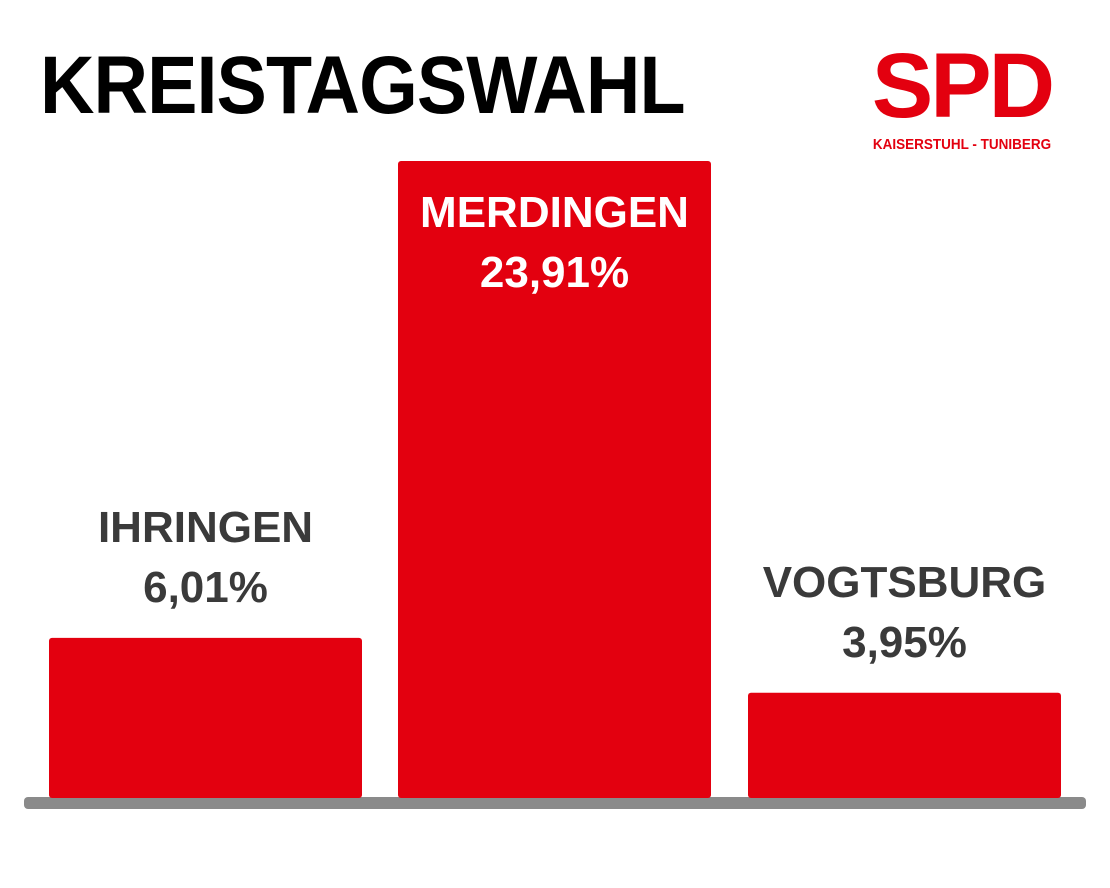 This screenshot has width=1110, height=888. What do you see at coordinates (905, 582) in the screenshot?
I see `category-label-vogtsburg: VOGTSBURG` at bounding box center [905, 582].